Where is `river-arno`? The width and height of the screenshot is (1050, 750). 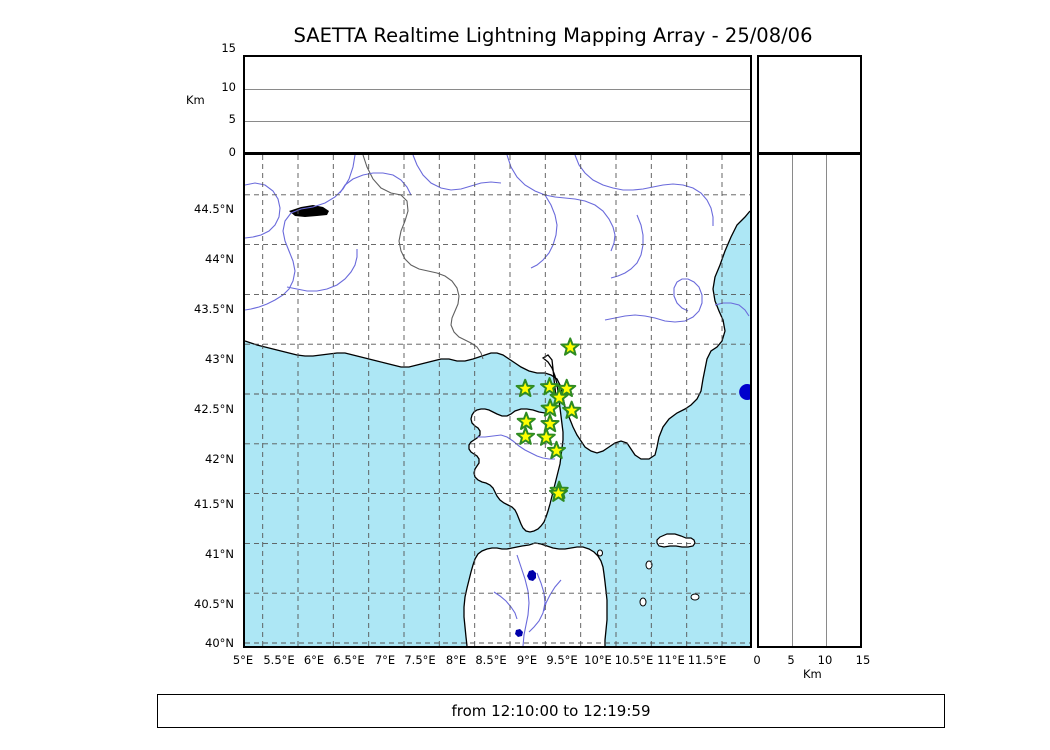
river-arno is located at coordinates (653, 300).